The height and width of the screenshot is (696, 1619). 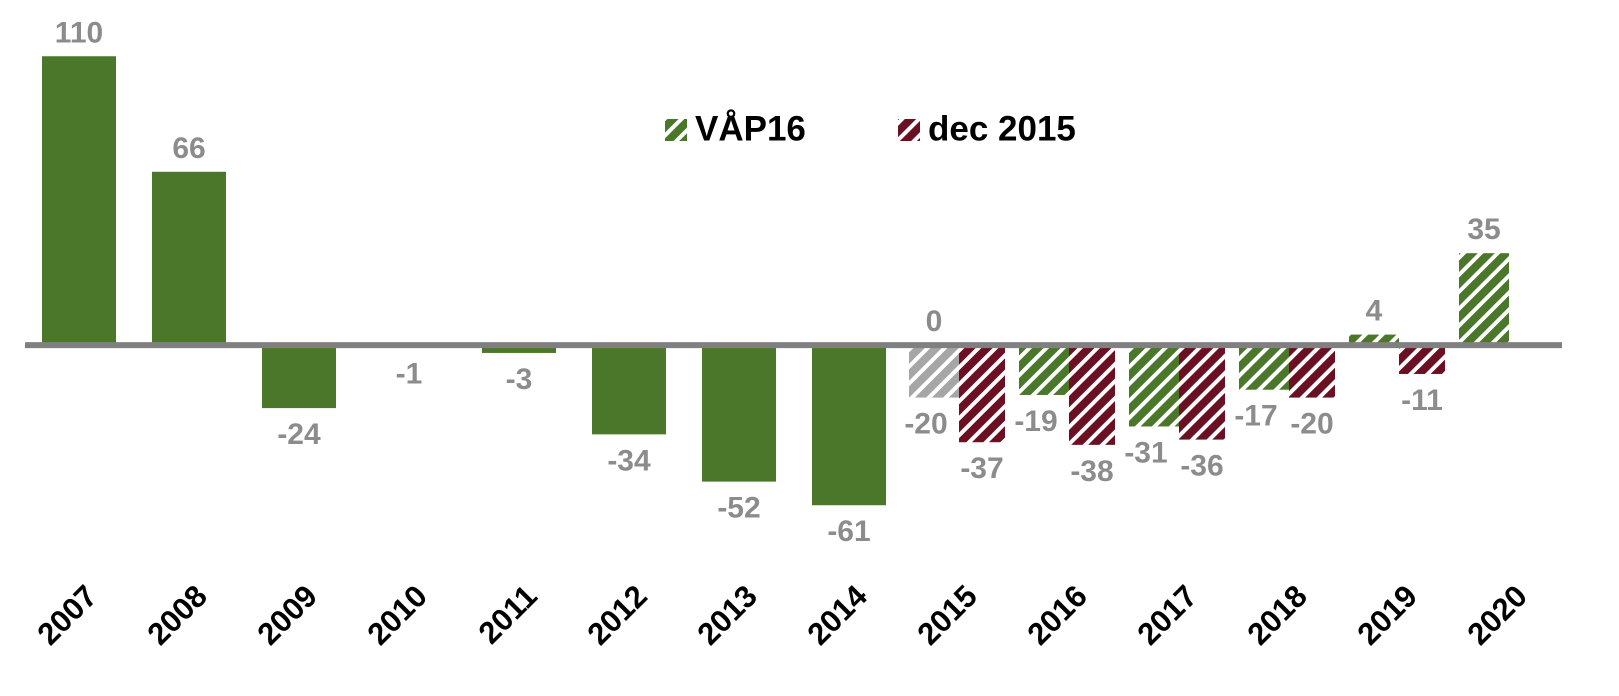 I want to click on x-tick-label: 2019, so click(x=1387, y=615).